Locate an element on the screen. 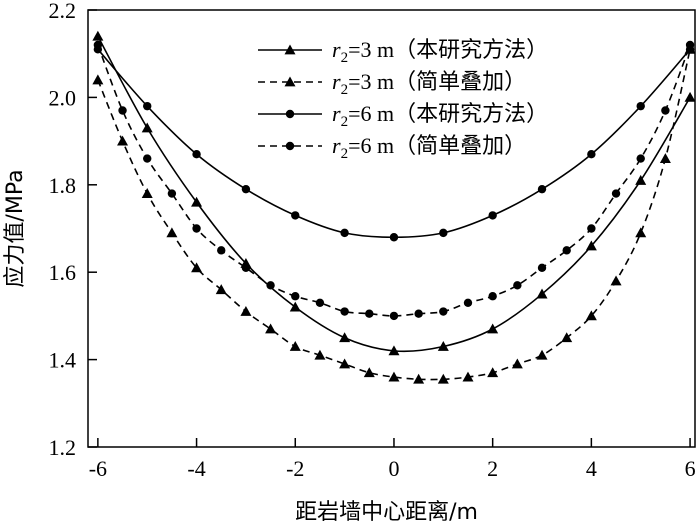 The width and height of the screenshot is (700, 526). x-tick-label: 6 is located at coordinates (690, 468).